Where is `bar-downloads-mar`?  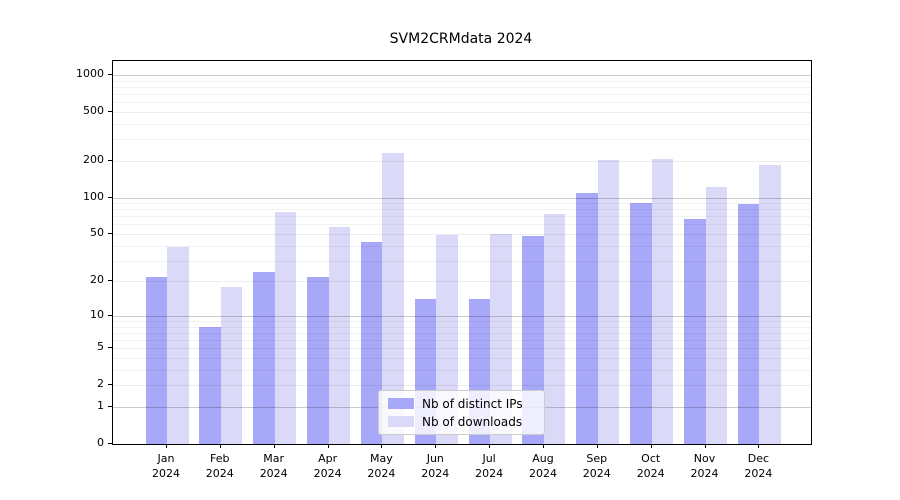
bar-downloads-mar is located at coordinates (285, 328).